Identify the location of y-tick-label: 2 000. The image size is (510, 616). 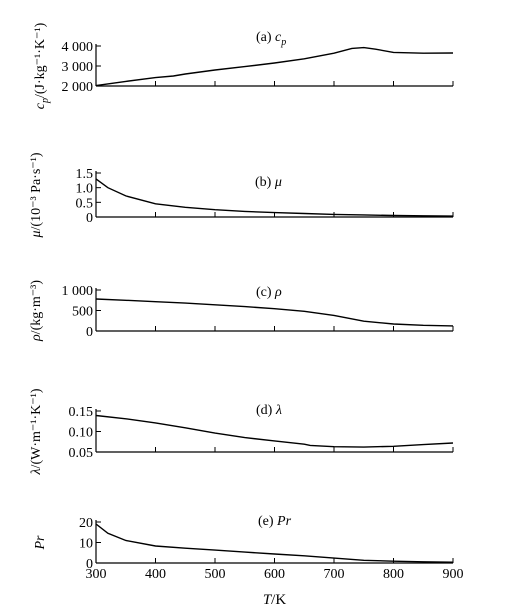
(78, 87).